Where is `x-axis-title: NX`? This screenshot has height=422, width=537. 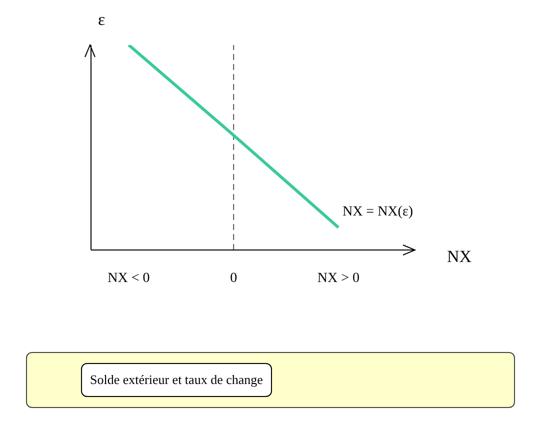
x-axis-title: NX is located at coordinates (459, 256).